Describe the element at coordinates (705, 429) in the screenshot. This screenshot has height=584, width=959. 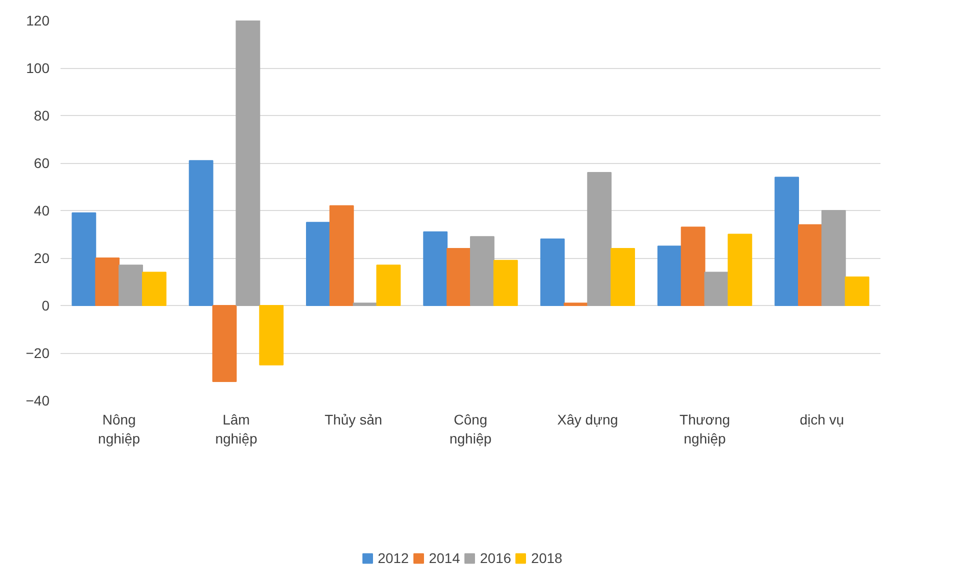
I see `x-tick-label: Thương nghiệp` at that location.